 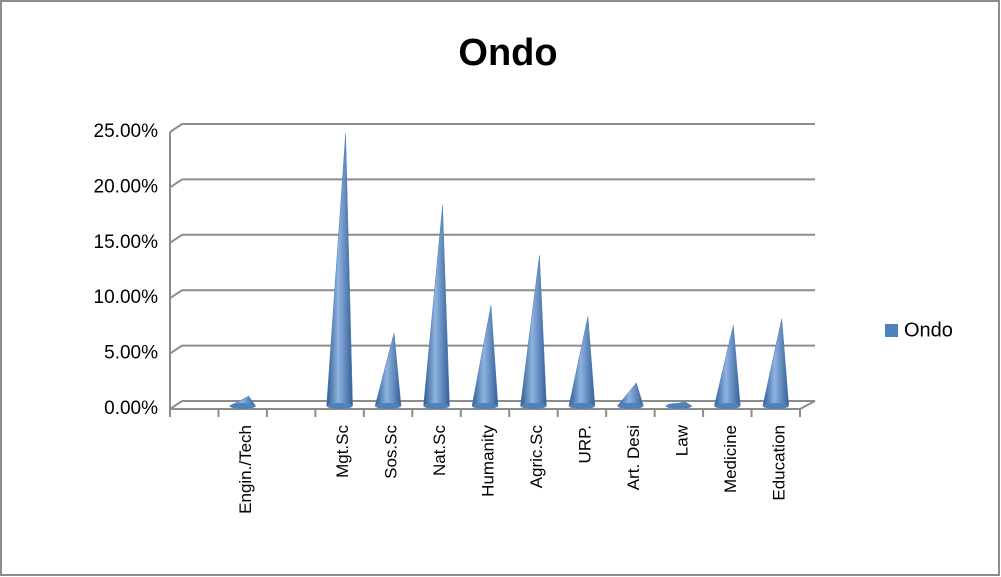 What do you see at coordinates (536, 457) in the screenshot?
I see `x-tick-label: Agric.Sc` at bounding box center [536, 457].